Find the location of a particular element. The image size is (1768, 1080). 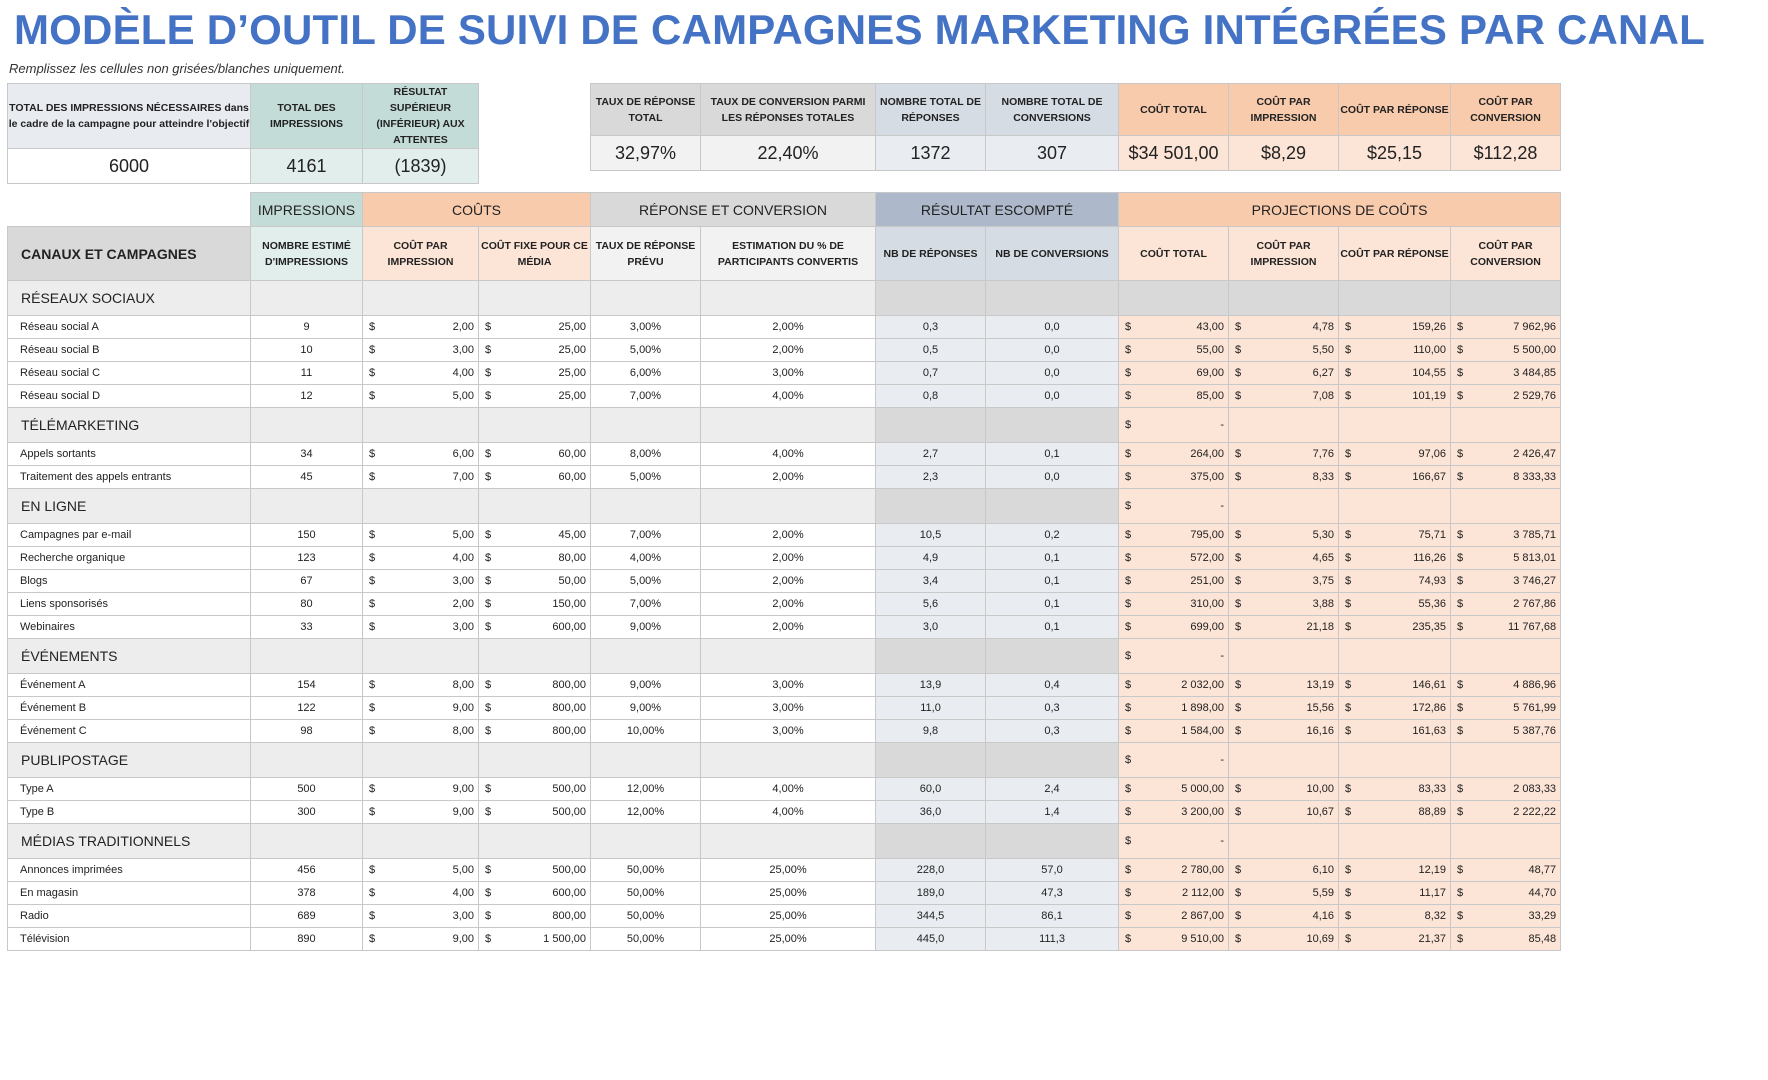

cost-per-impression-input: $7,00 is located at coordinates (420, 477).